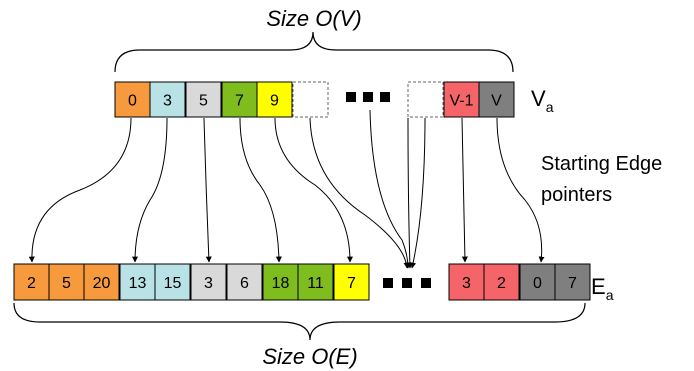  I want to click on top-brace, so click(314, 52).